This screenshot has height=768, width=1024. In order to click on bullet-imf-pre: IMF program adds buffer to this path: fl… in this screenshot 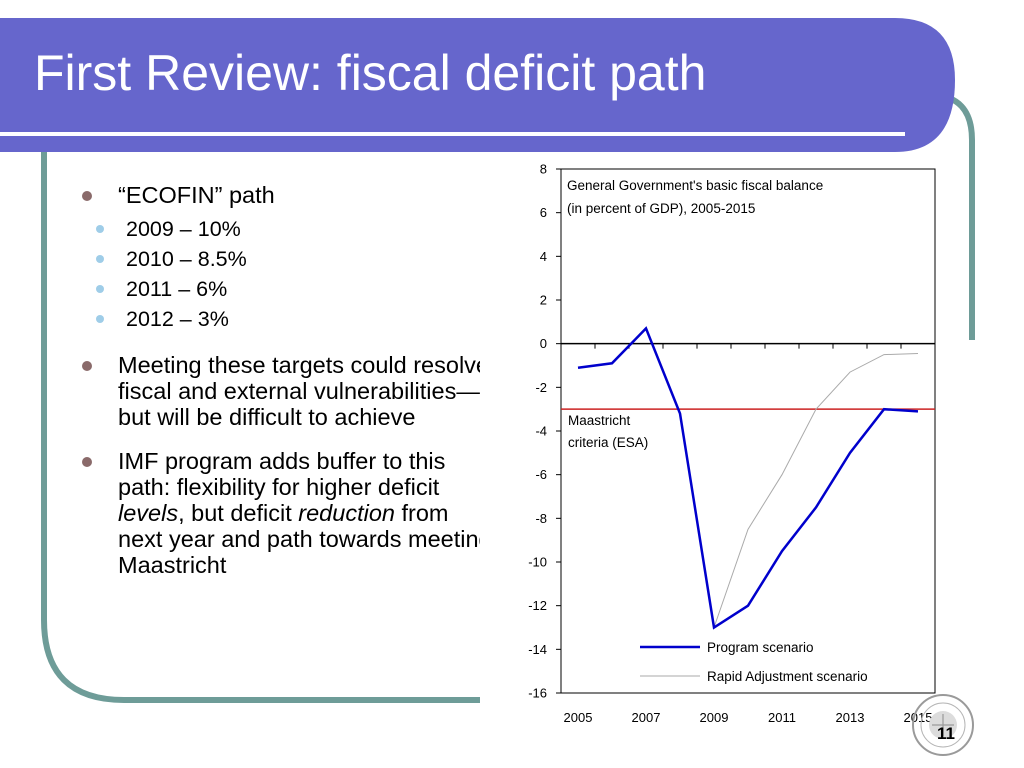, I will do `click(282, 474)`.